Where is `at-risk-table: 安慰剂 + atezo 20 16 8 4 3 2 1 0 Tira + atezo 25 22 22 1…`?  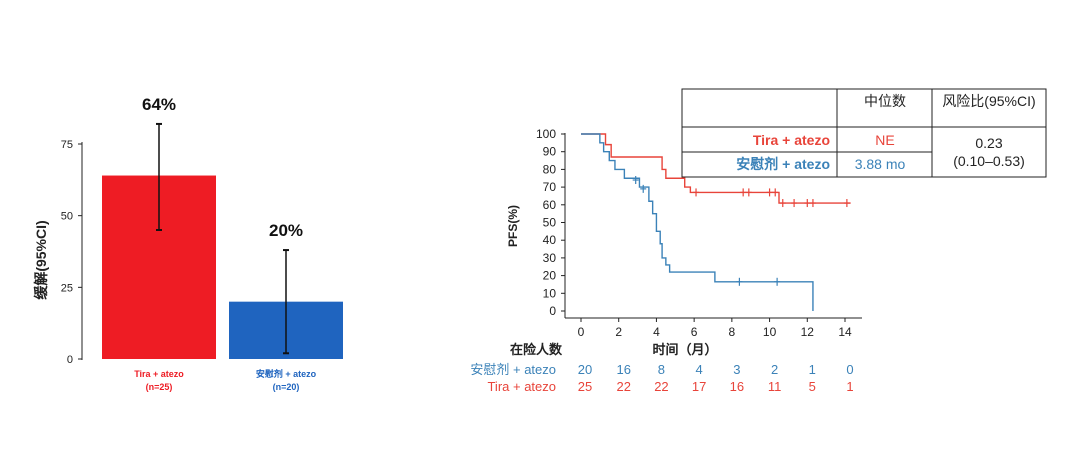
at-risk-table: 安慰剂 + atezo 20 16 8 4 3 2 1 0 Tira + atezo 25 22 22 1… is located at coordinates (661, 378).